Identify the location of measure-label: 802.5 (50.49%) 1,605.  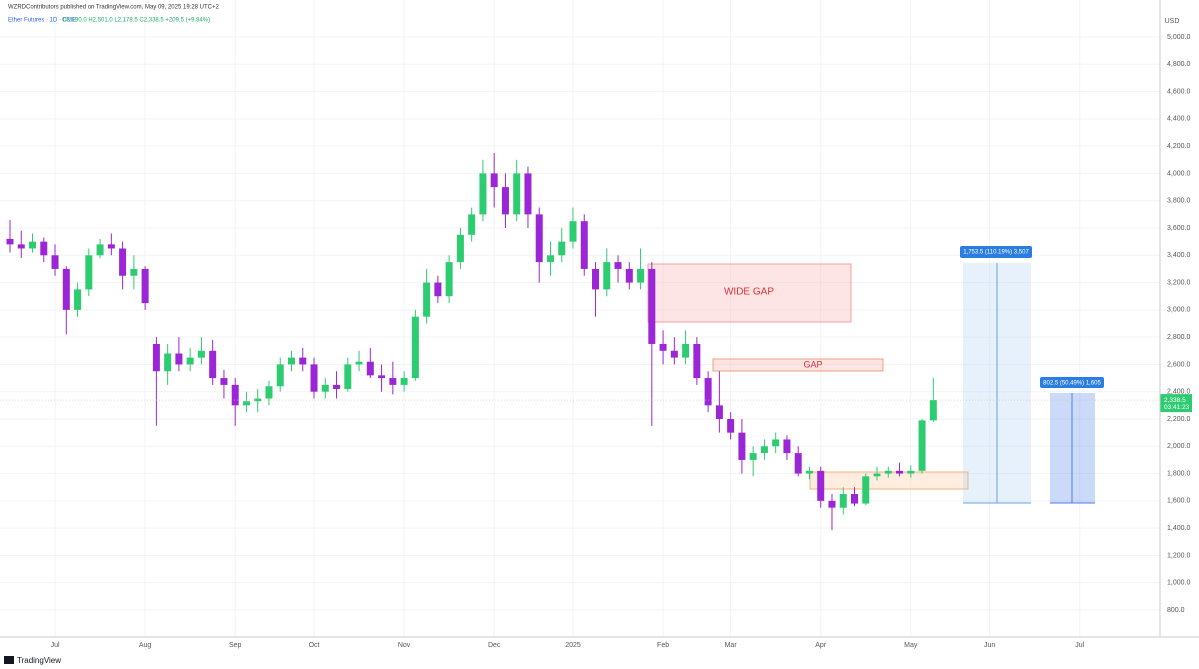
(1072, 384).